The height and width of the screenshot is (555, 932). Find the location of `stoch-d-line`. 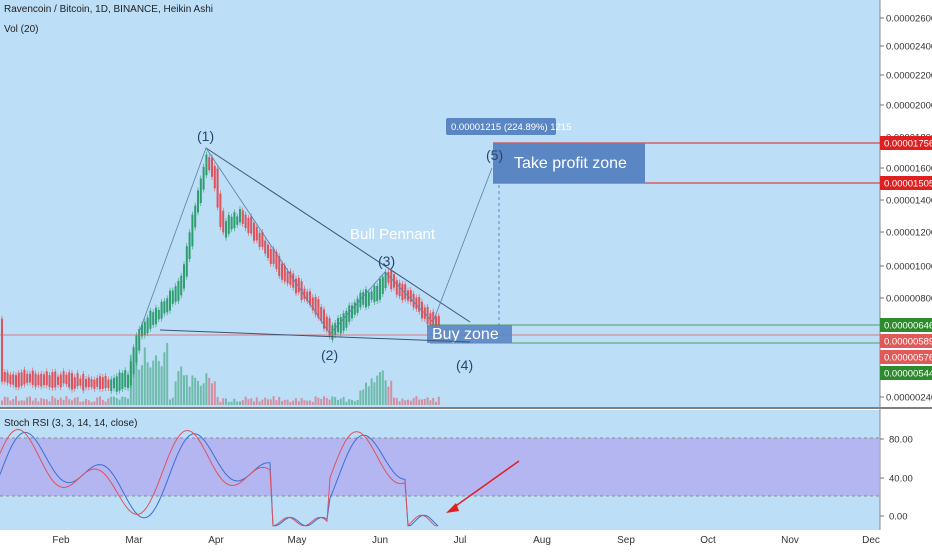

stoch-d-line is located at coordinates (219, 477).